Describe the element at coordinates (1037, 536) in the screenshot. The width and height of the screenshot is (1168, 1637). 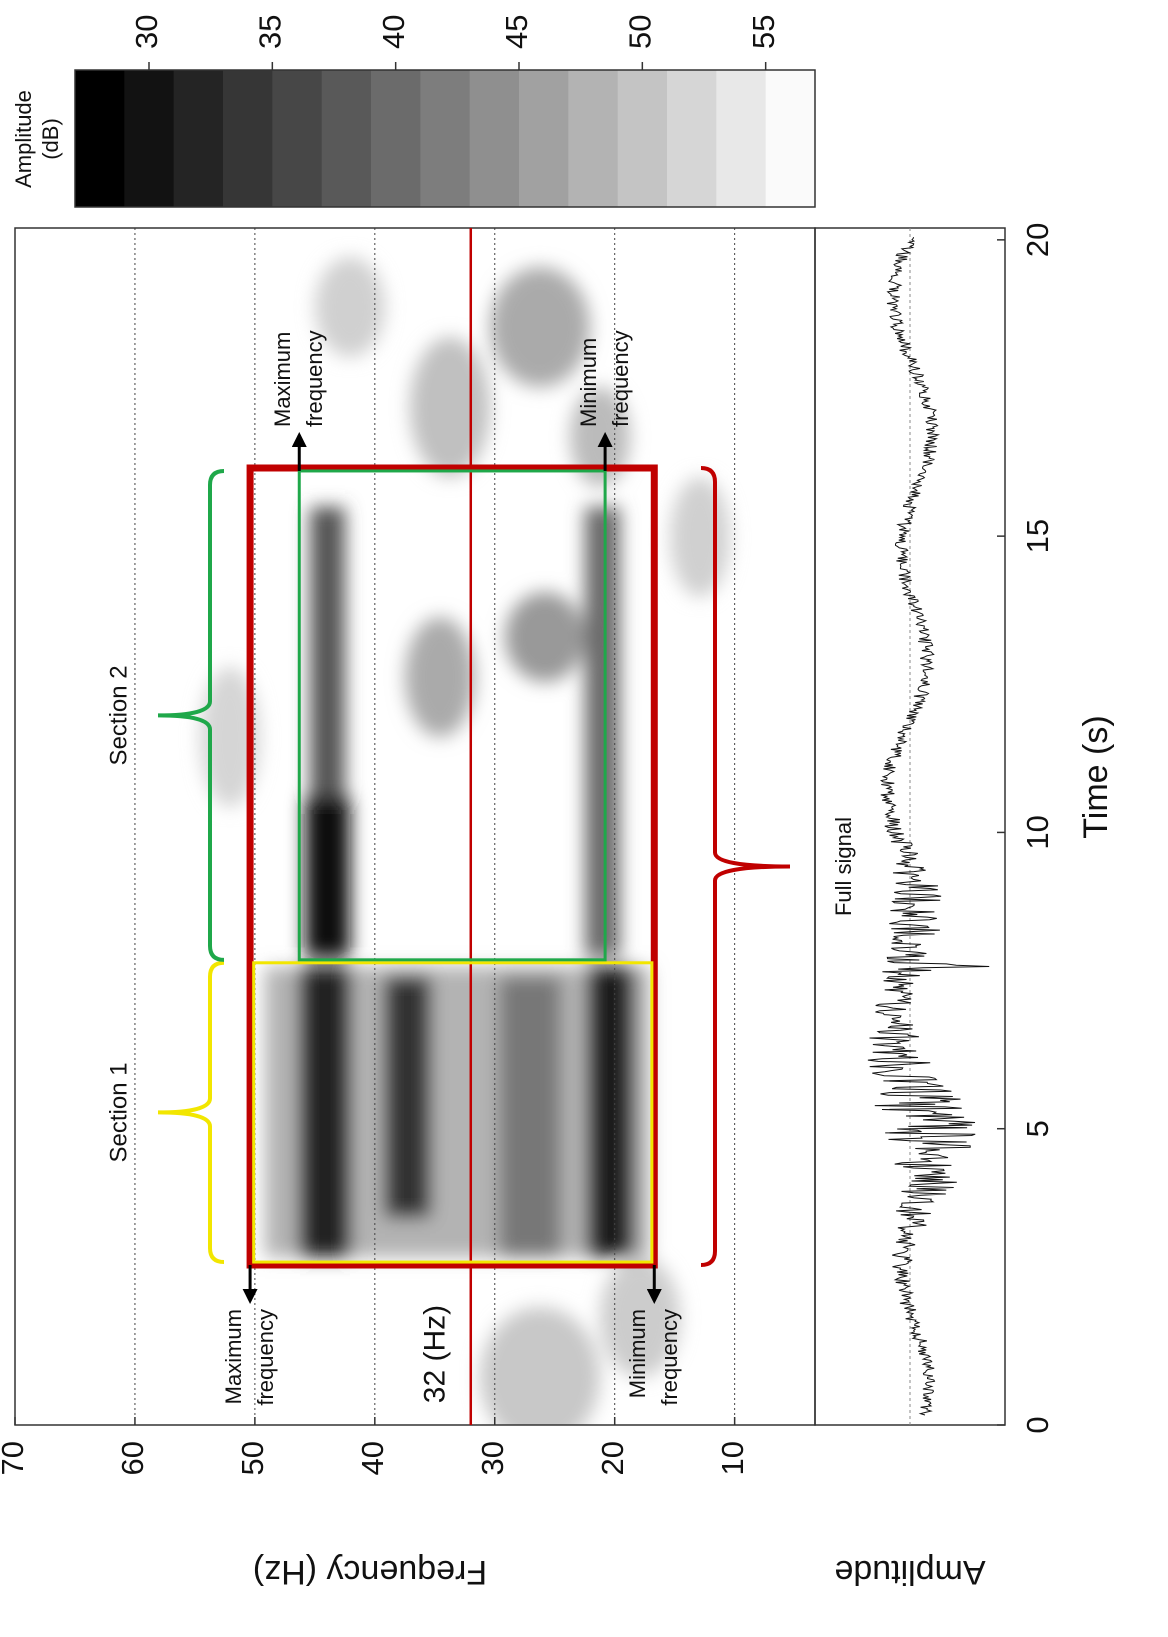
I see `x-tick-label: 15` at that location.